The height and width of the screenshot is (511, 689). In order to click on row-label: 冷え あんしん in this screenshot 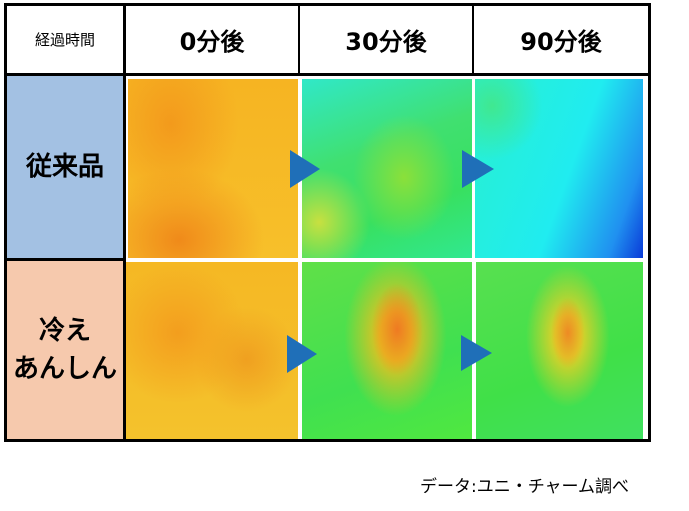, I will do `click(65, 350)`.